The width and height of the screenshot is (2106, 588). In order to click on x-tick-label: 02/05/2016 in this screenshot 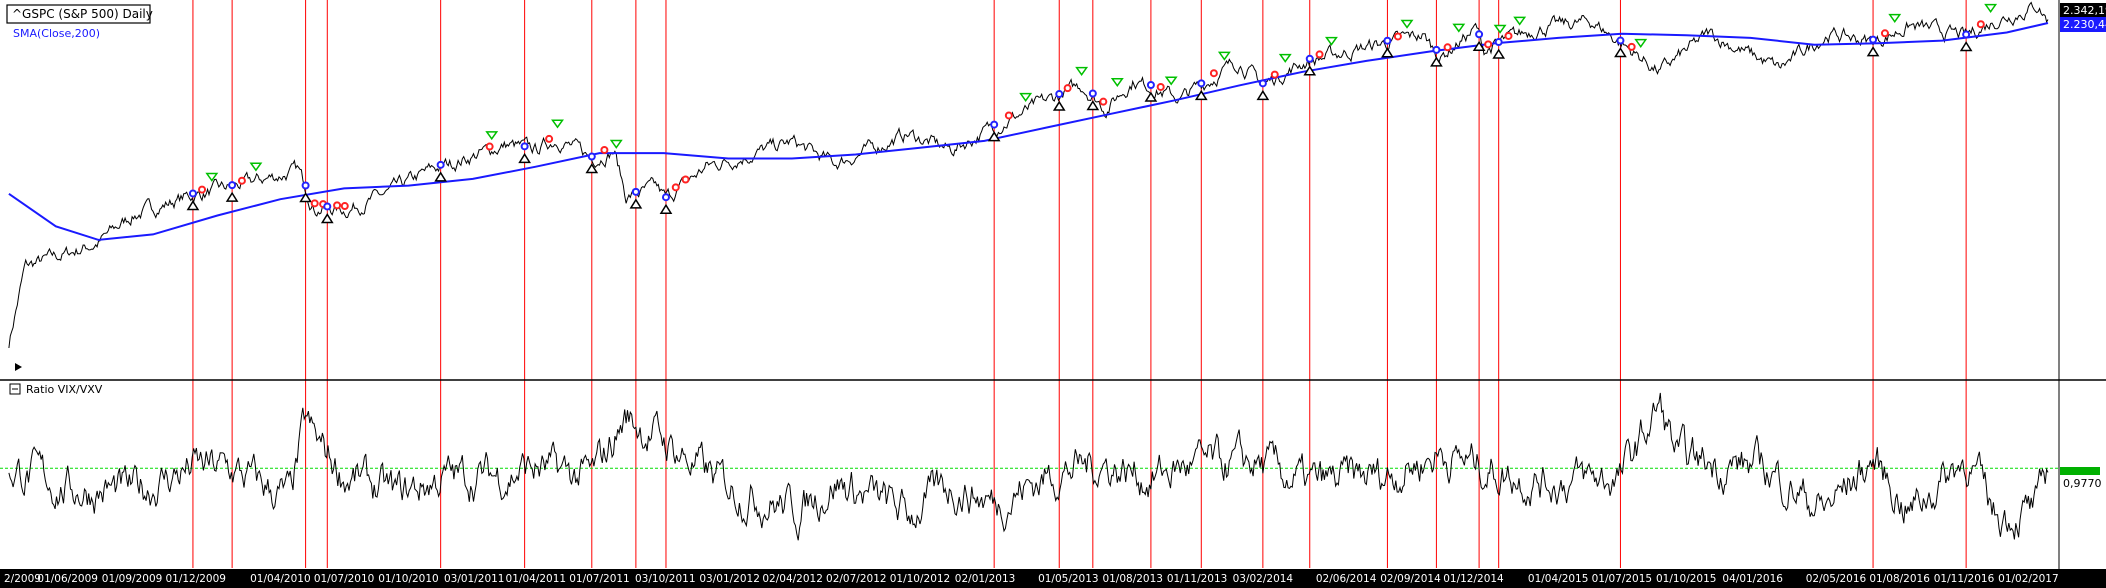, I will do `click(1836, 579)`.